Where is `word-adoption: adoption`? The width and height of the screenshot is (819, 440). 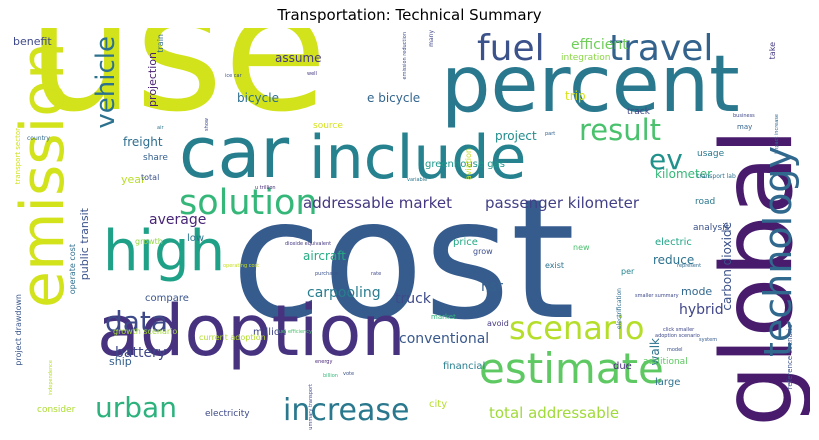
word-adoption: adoption is located at coordinates (251, 331).